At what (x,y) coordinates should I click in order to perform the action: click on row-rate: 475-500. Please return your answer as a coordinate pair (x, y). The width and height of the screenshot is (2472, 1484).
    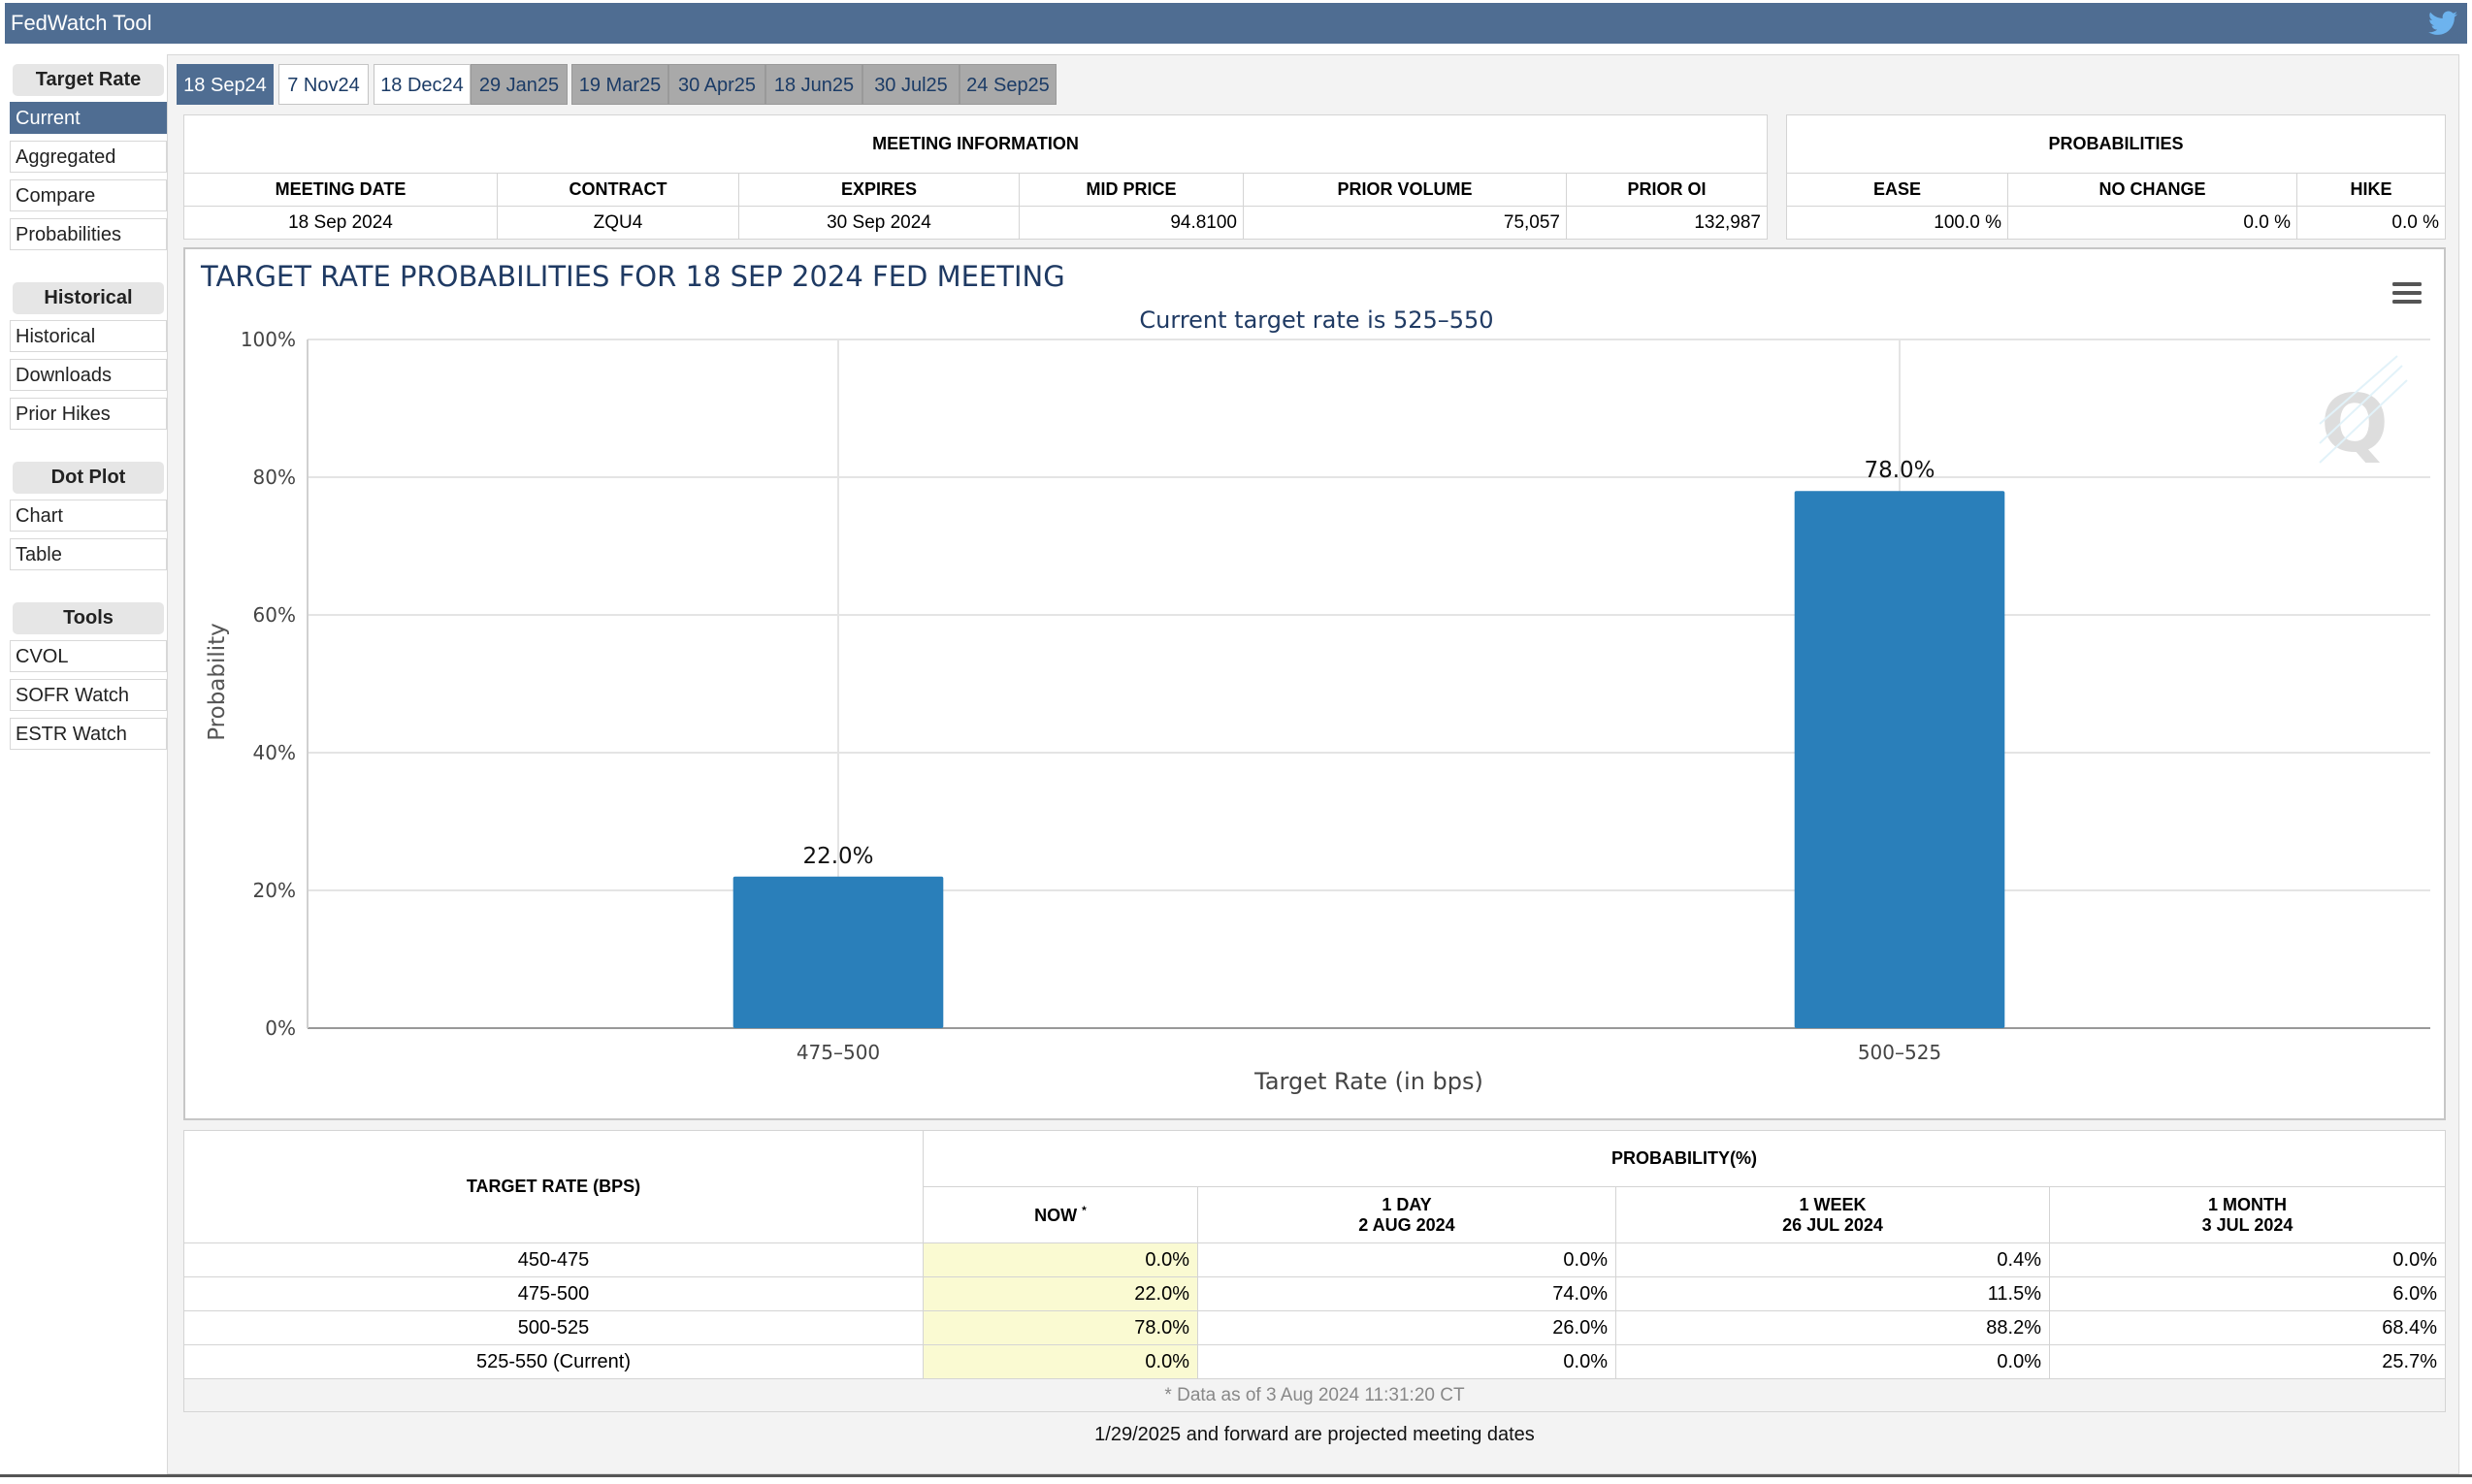
    Looking at the image, I should click on (553, 1293).